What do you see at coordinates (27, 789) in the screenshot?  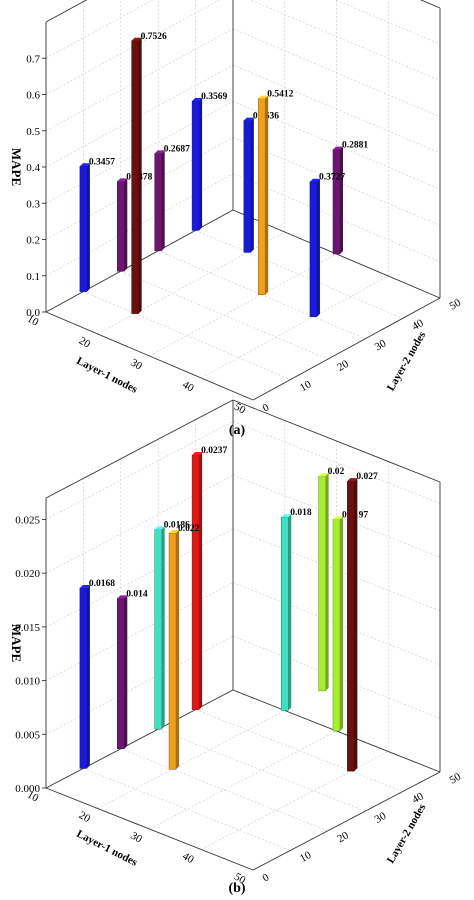 I see `y-tick-label: 0.000` at bounding box center [27, 789].